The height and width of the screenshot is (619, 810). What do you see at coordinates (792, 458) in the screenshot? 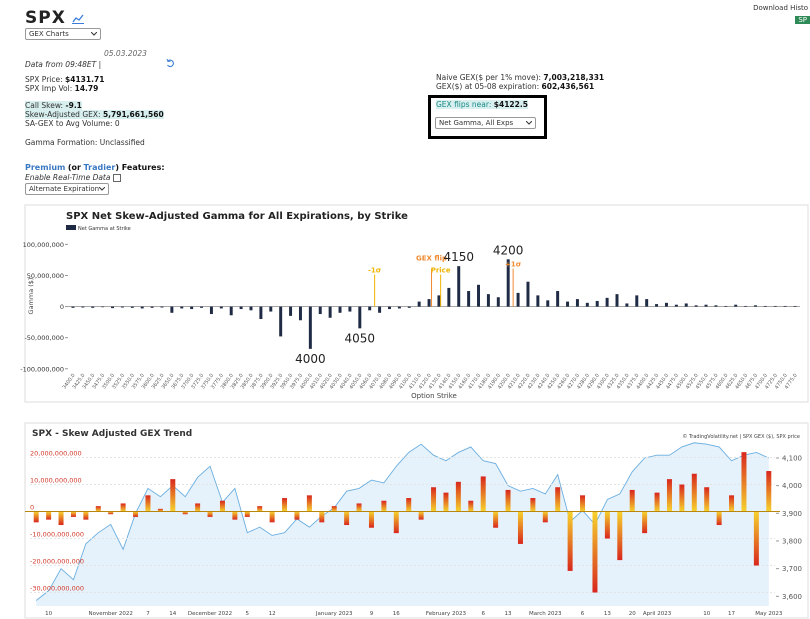
I see `y2-tick-label: 4,100` at bounding box center [792, 458].